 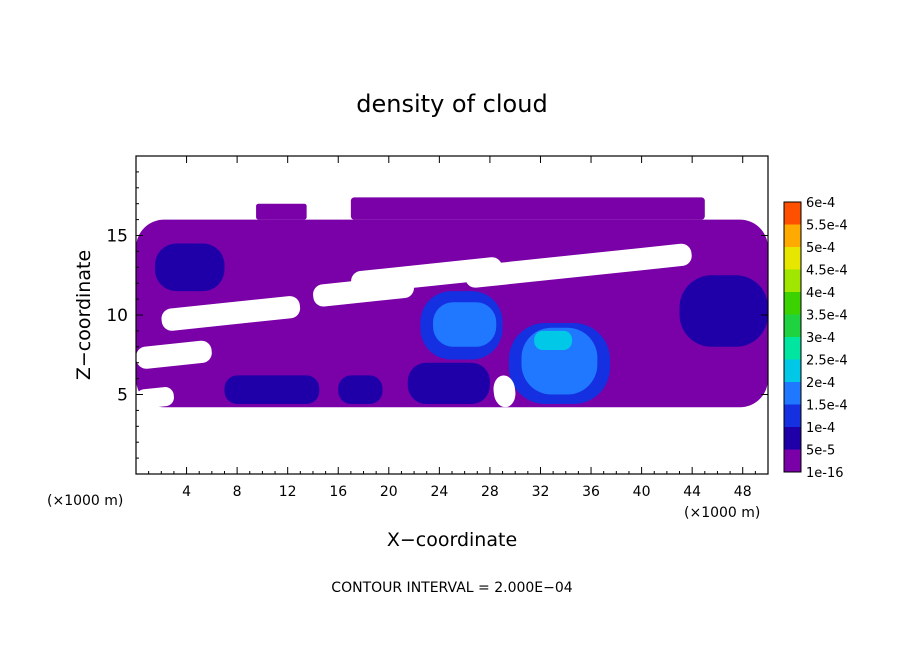 What do you see at coordinates (452, 540) in the screenshot?
I see `x-axis-label: X−coordinate` at bounding box center [452, 540].